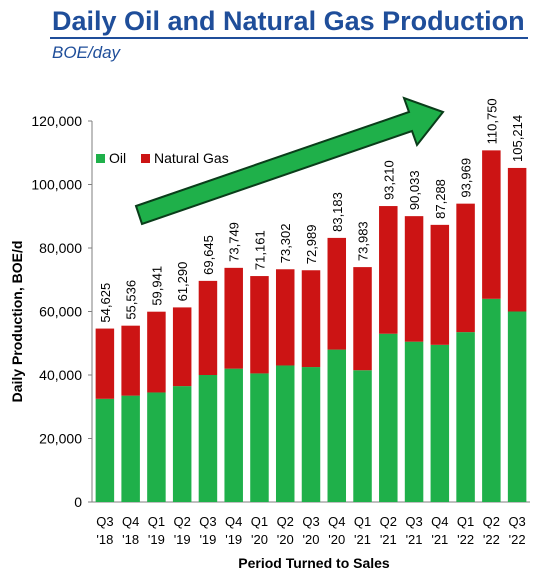  I want to click on bar-total-label: 93,969, so click(466, 178).